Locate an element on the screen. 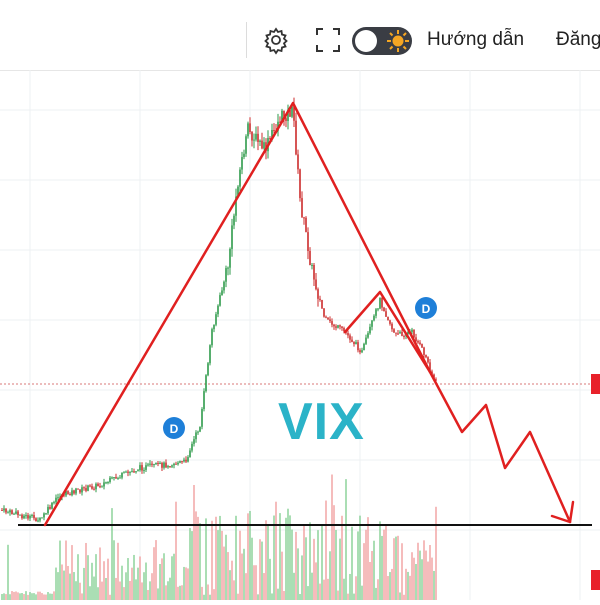  login-link: Đăng is located at coordinates (578, 39).